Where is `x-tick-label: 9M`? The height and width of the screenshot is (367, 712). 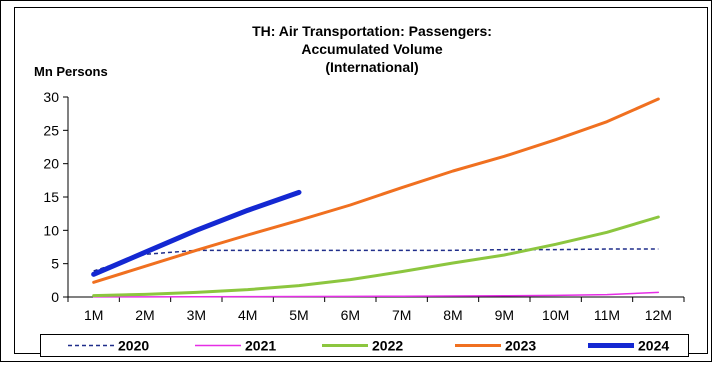 x-tick-label: 9M is located at coordinates (504, 315).